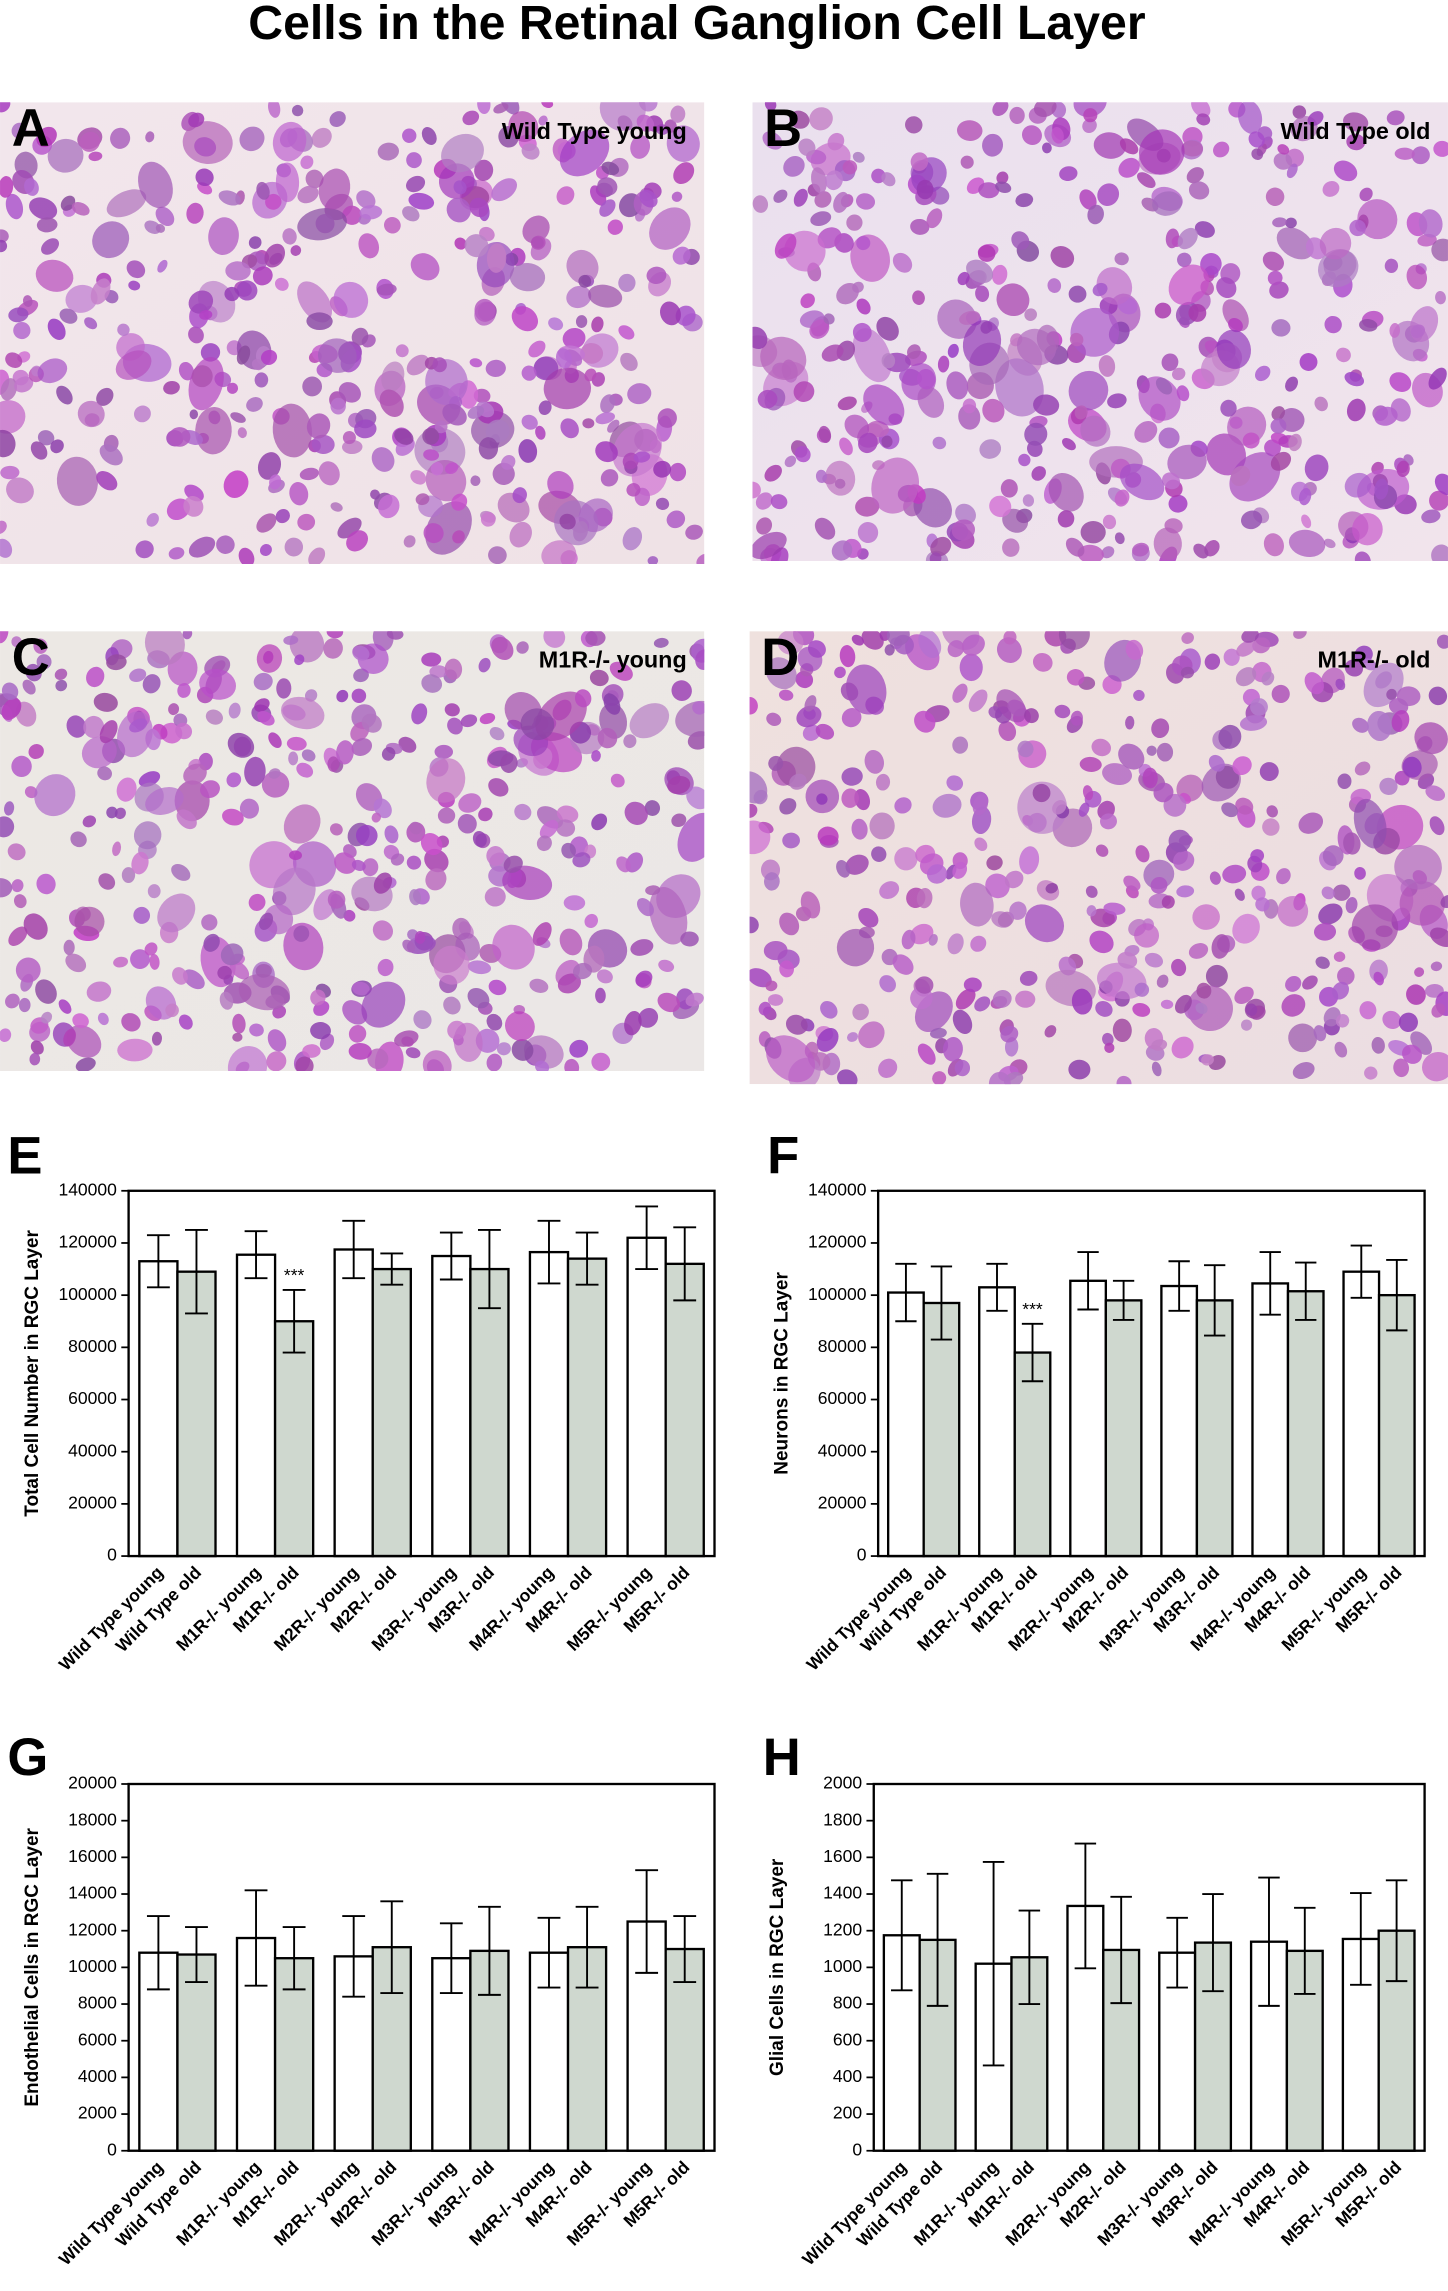  I want to click on y-tick-label: 1600, so click(842, 1856).